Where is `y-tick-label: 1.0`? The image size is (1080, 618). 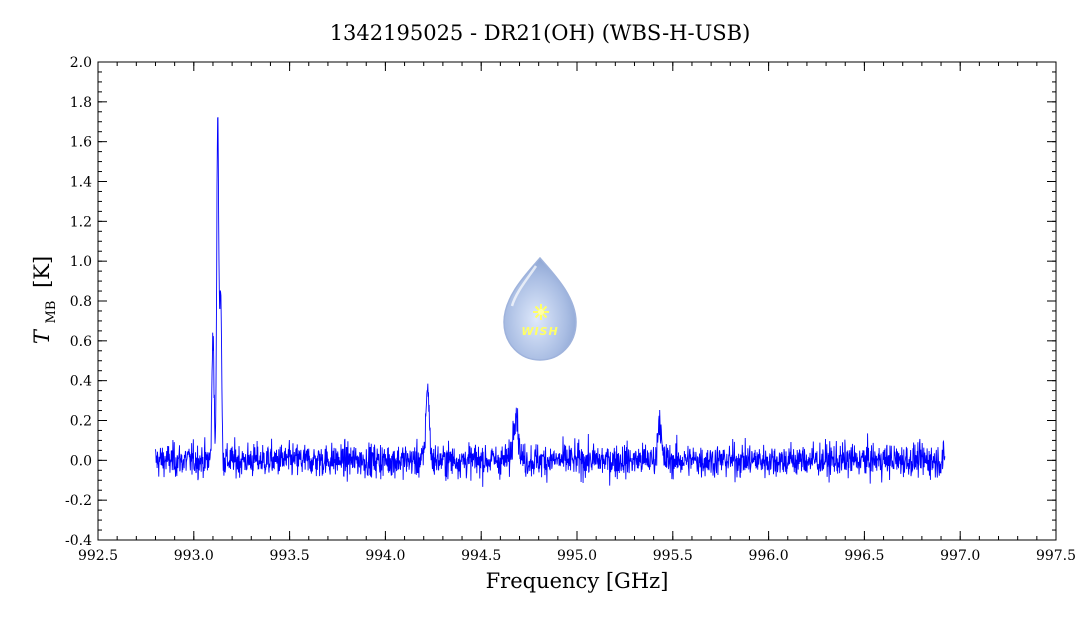
y-tick-label: 1.0 is located at coordinates (81, 262).